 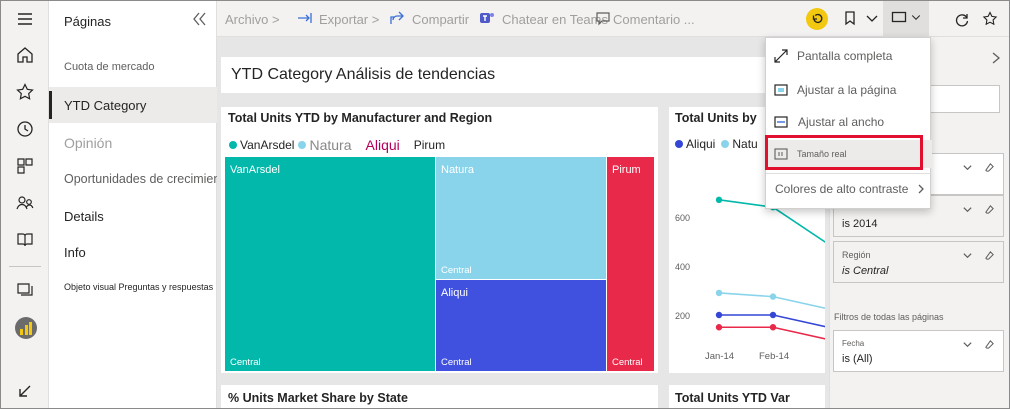 I want to click on units-var-visual: Total Units YTD Var, so click(x=747, y=396).